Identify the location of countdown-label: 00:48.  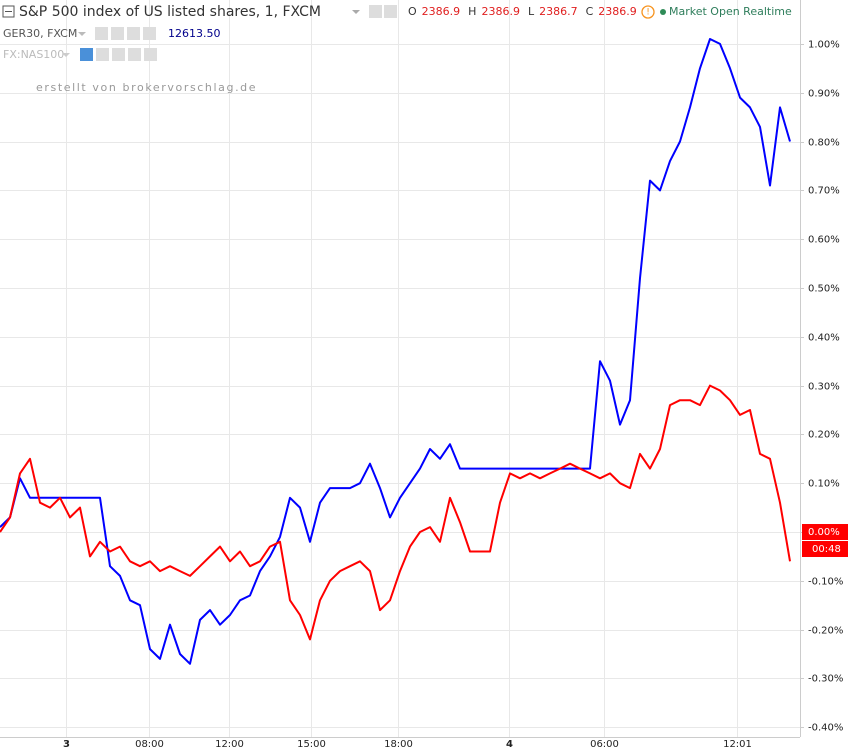
(826, 549).